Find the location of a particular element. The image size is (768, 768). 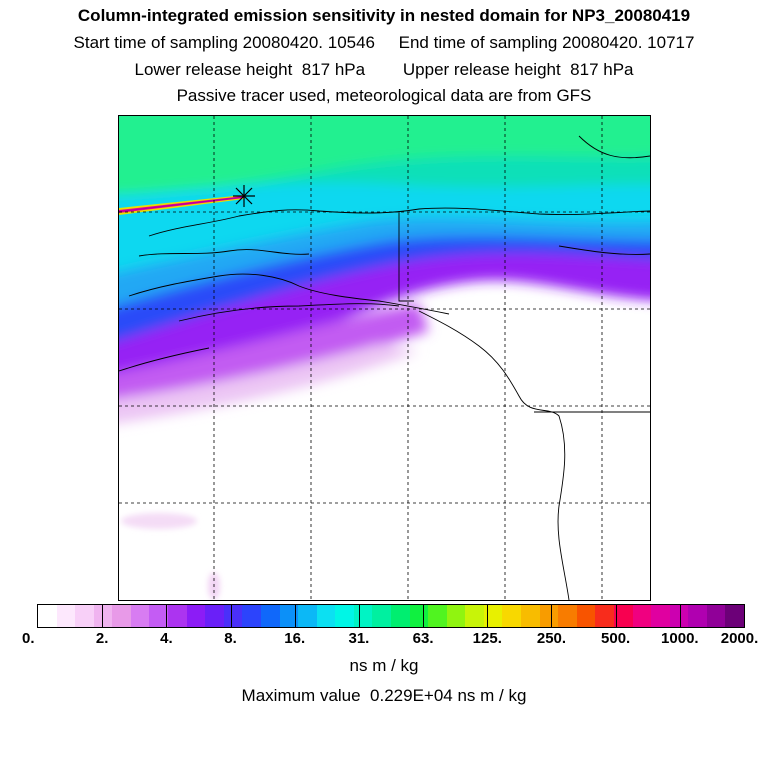

colorbar-tick-label: 500. is located at coordinates (616, 638).